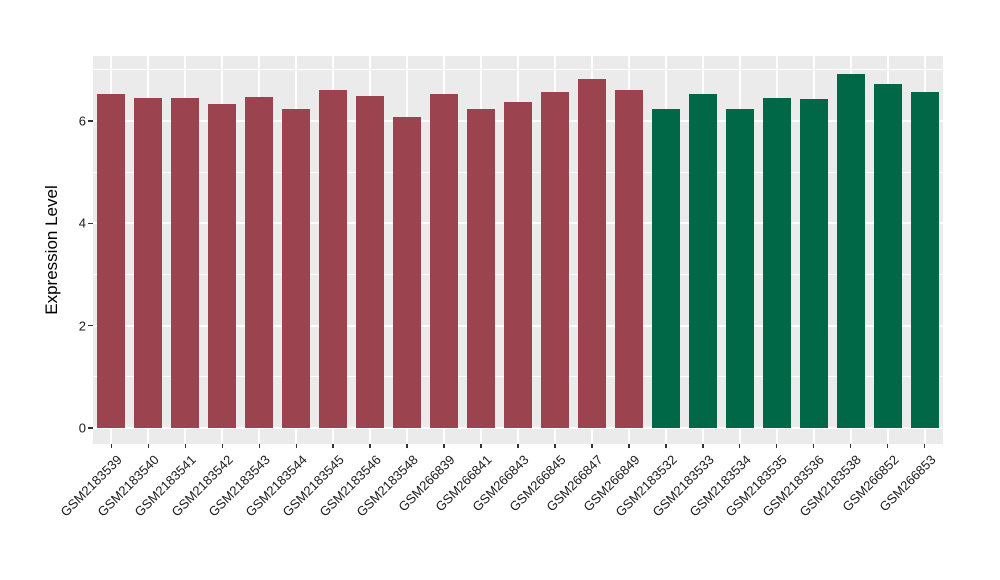  I want to click on x-tick-mark-GSM2183533, so click(703, 446).